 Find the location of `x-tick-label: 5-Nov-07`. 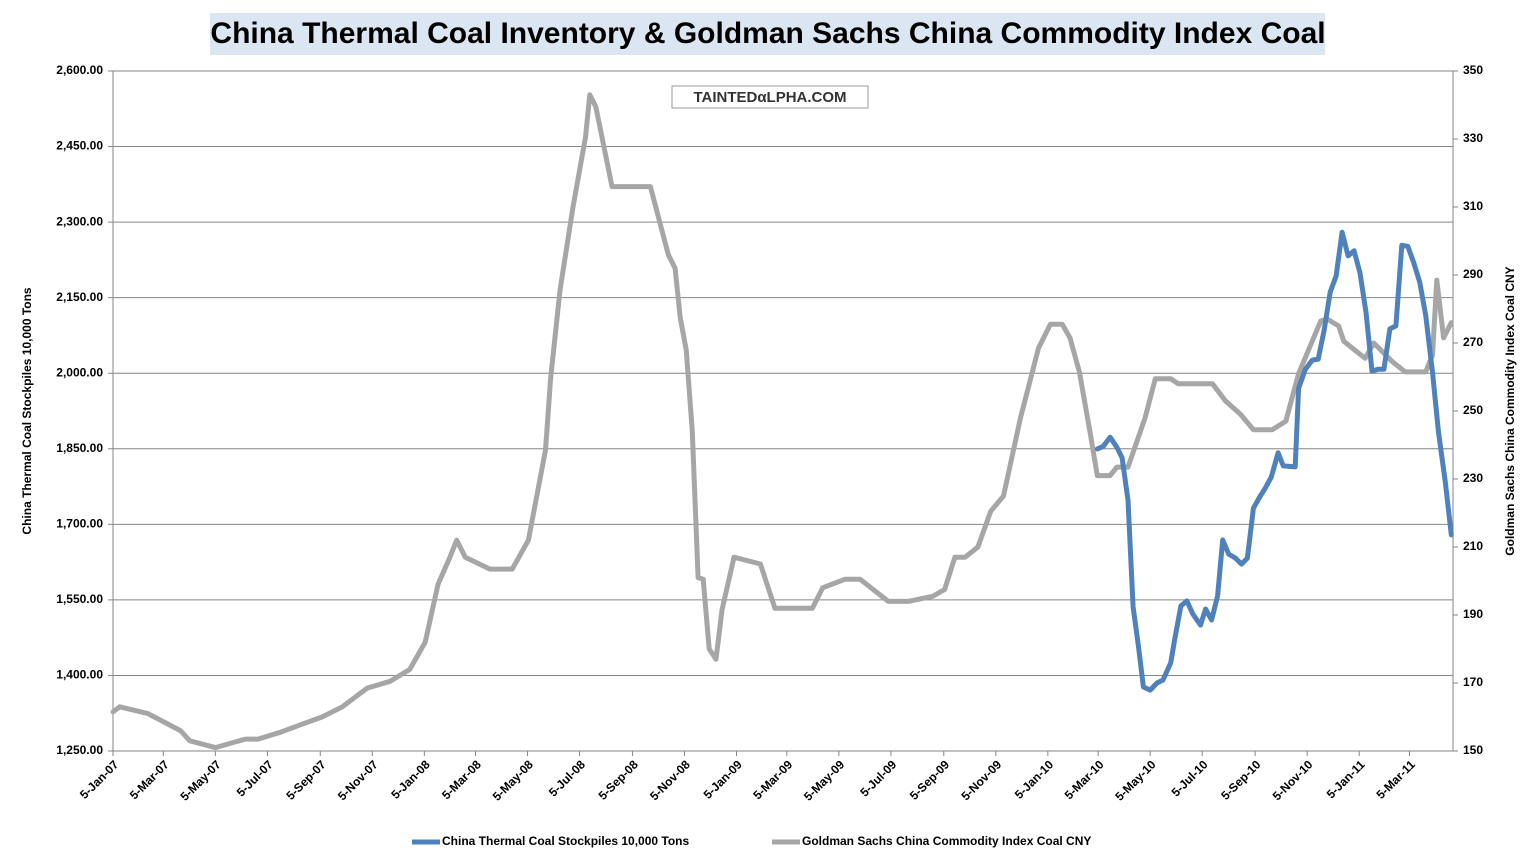

x-tick-label: 5-Nov-07 is located at coordinates (358, 780).